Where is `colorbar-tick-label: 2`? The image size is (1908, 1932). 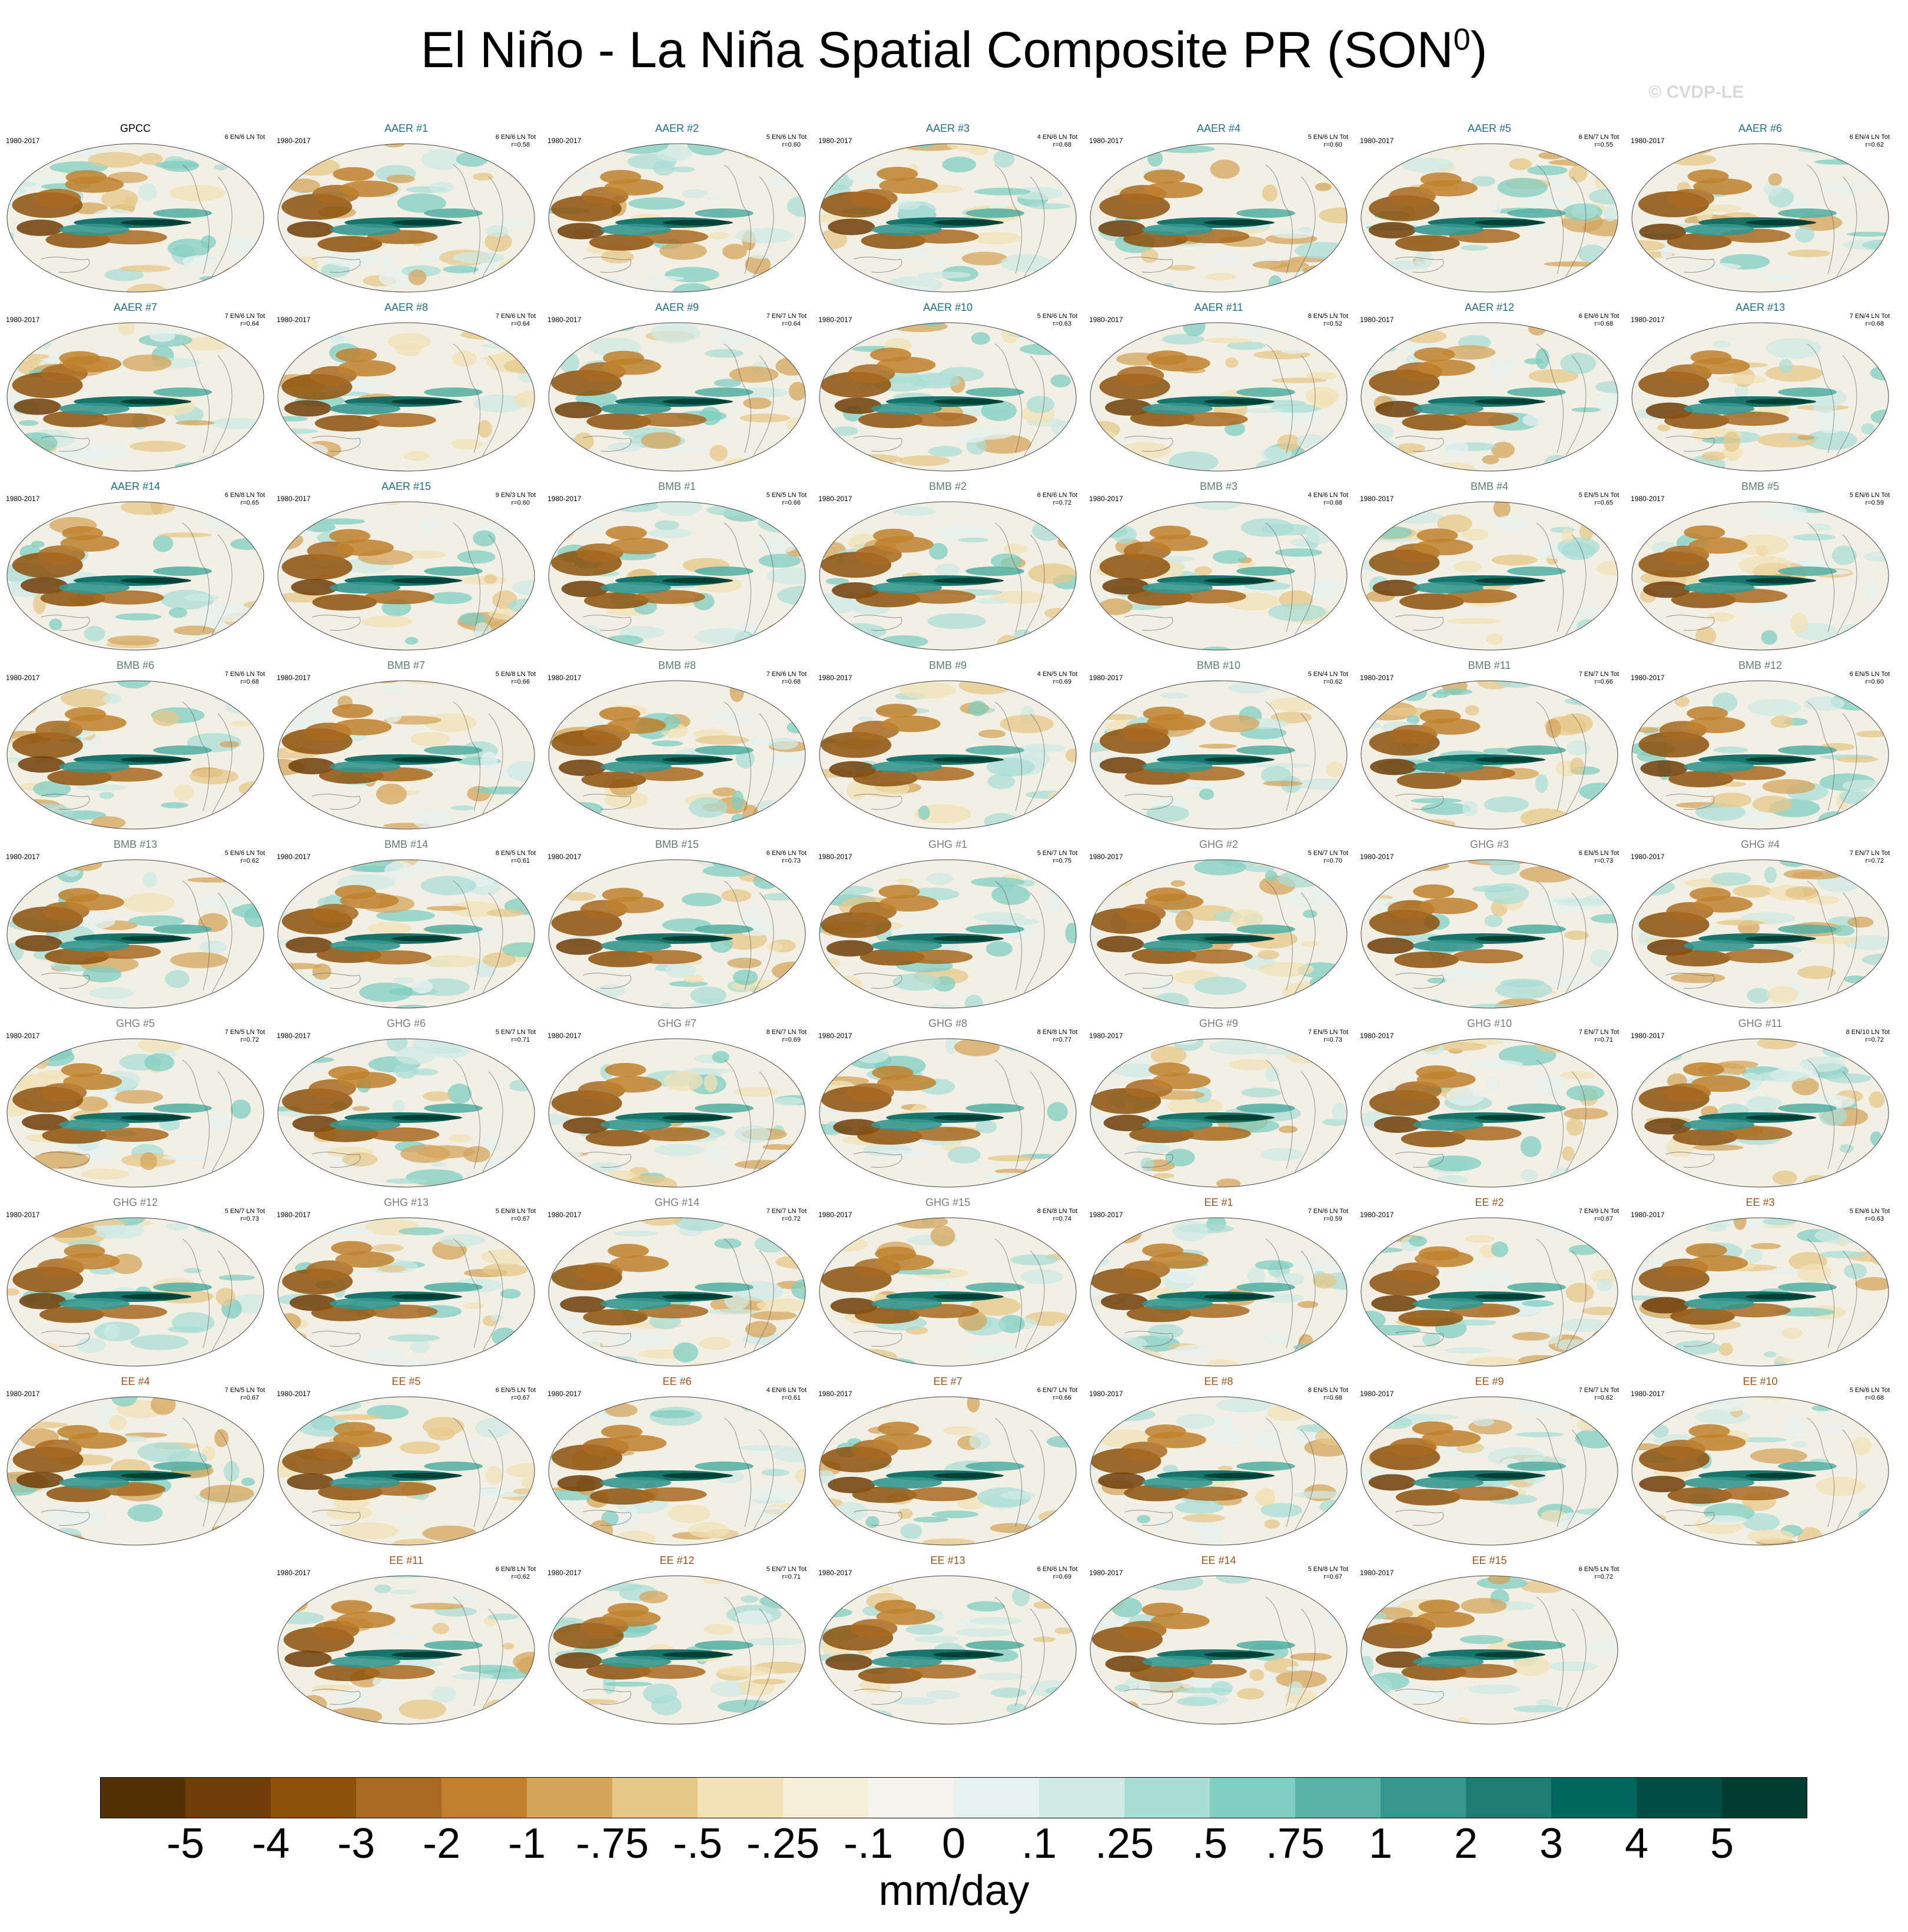 colorbar-tick-label: 2 is located at coordinates (1466, 1843).